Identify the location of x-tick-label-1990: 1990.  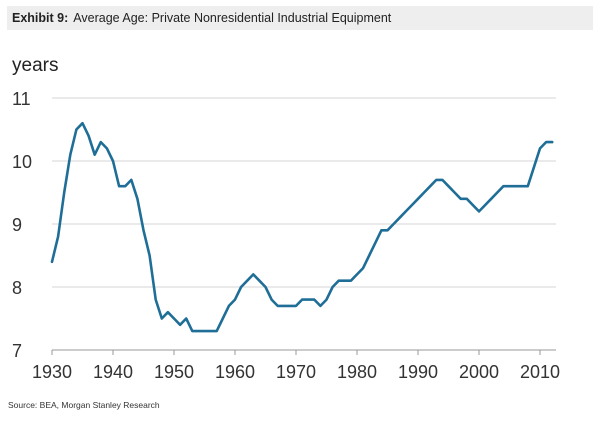
(418, 372).